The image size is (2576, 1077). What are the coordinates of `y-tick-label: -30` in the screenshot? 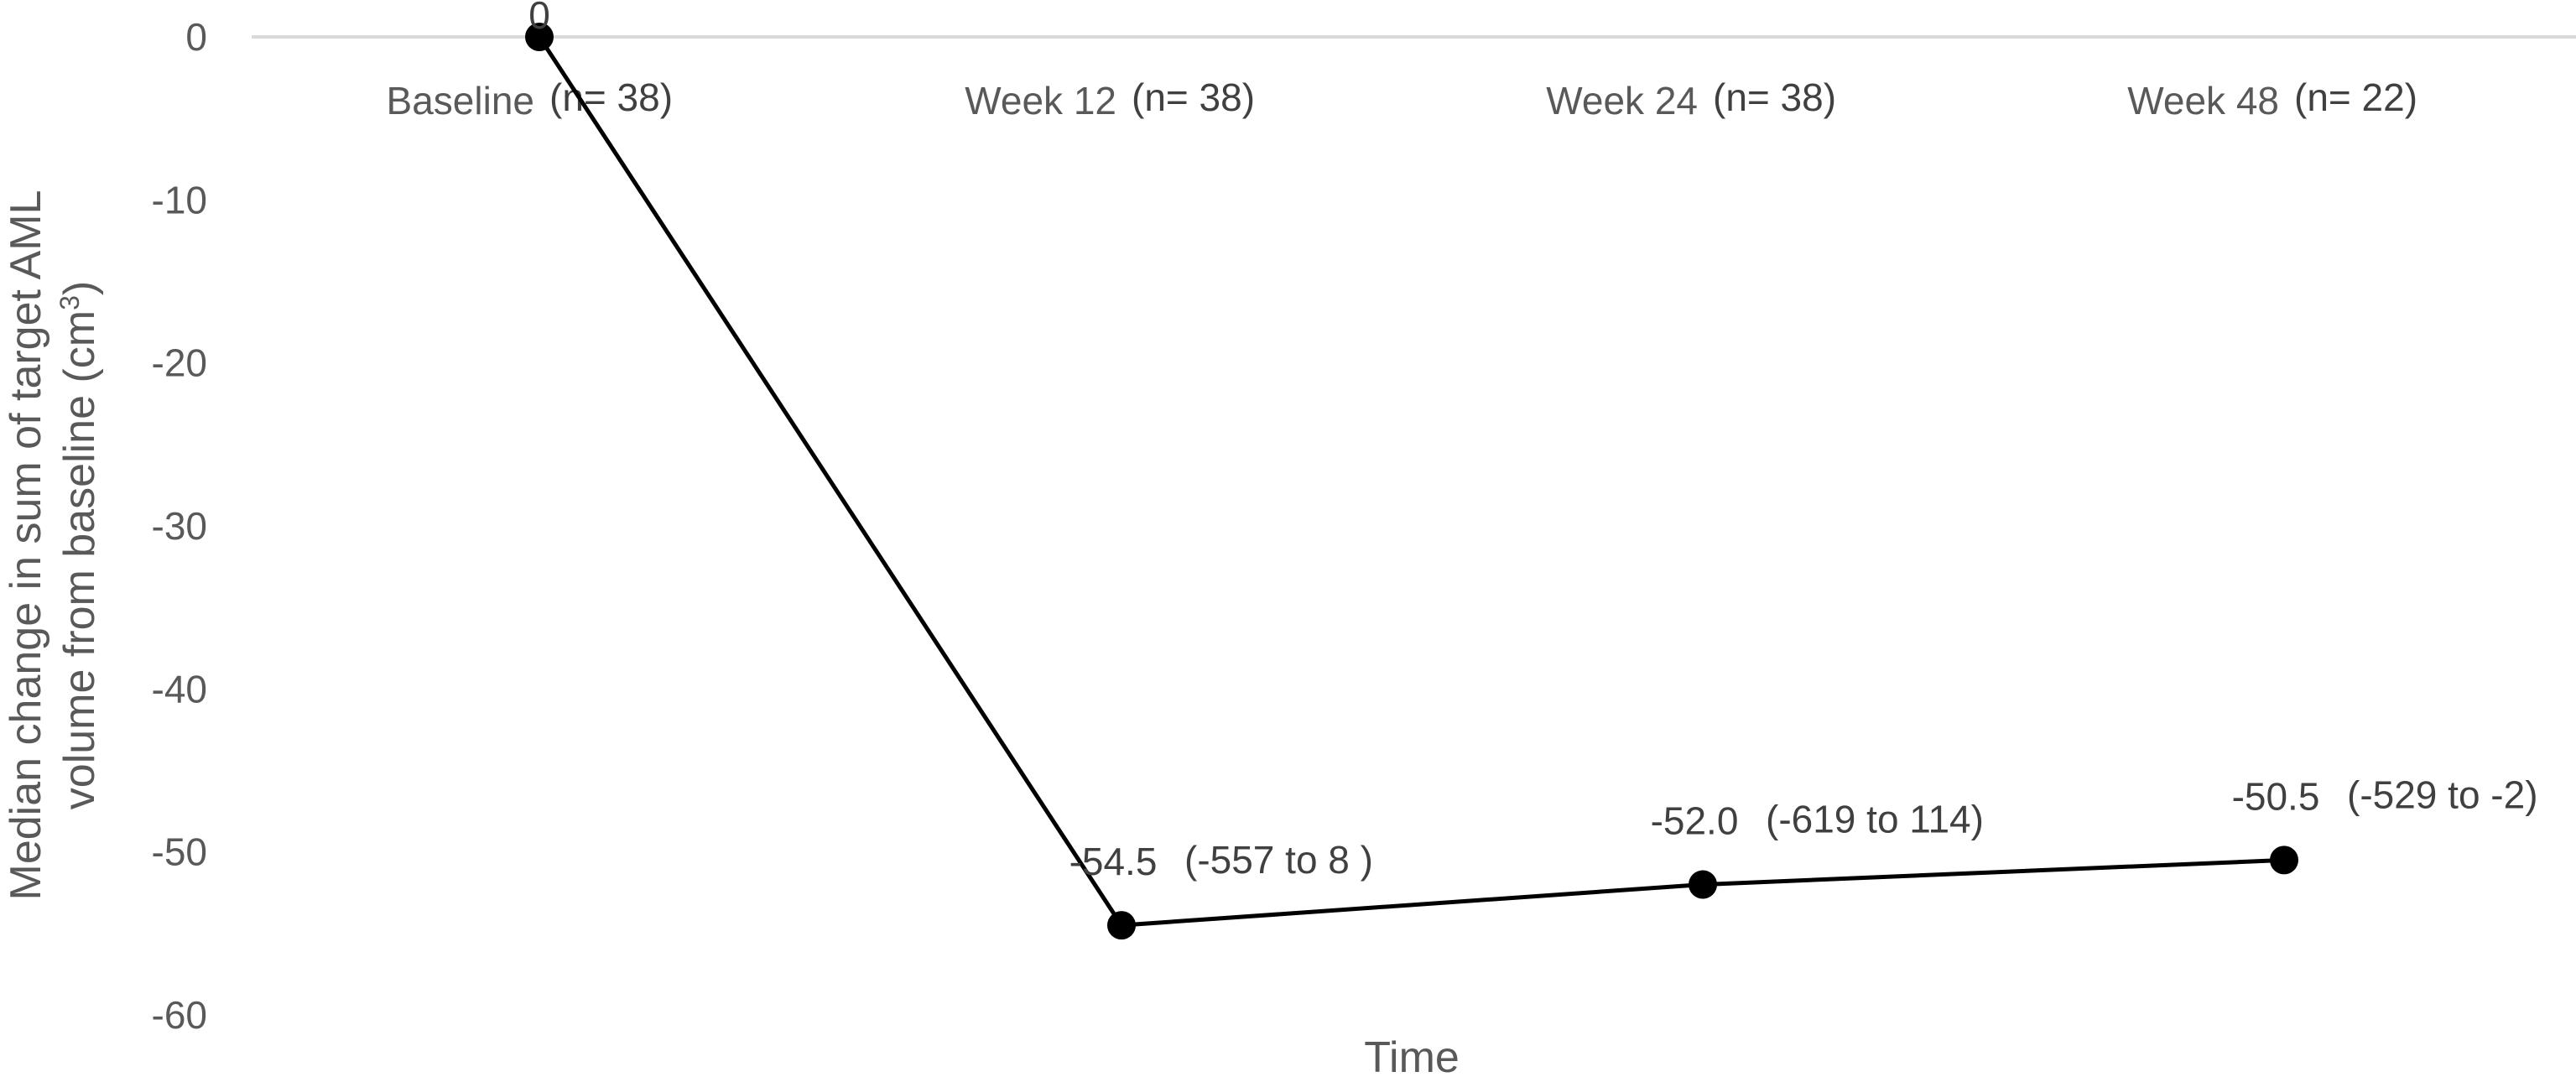 It's located at (179, 526).